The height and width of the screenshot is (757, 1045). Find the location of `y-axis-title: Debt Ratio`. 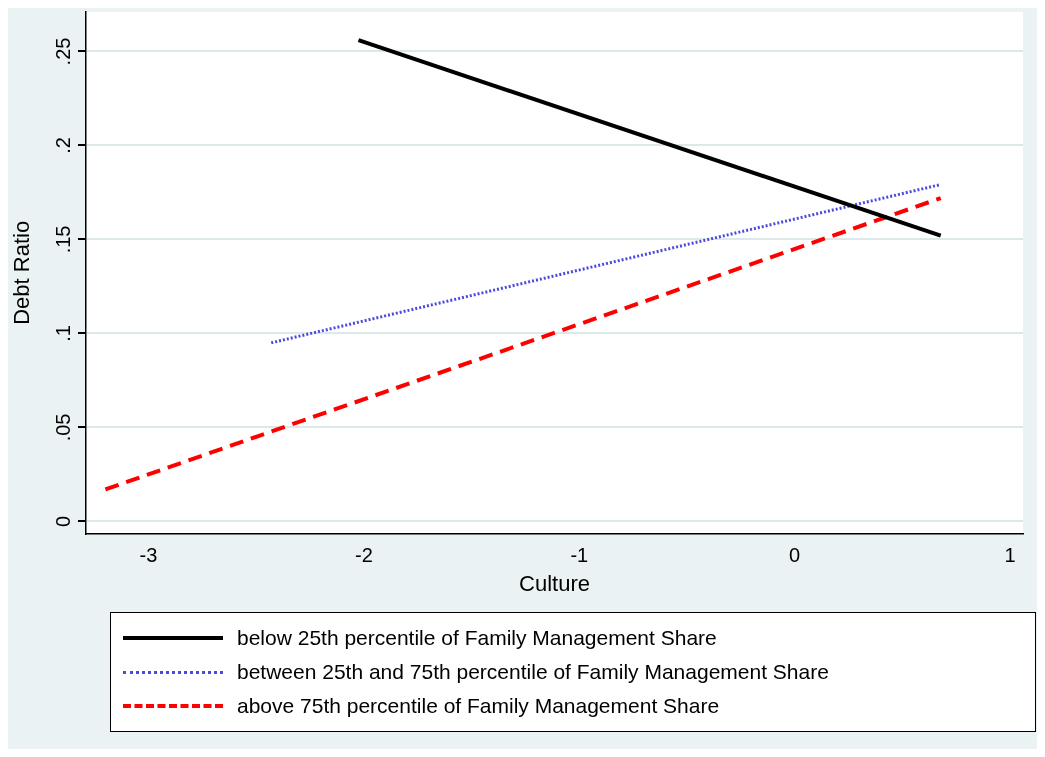

y-axis-title: Debt Ratio is located at coordinates (22, 272).